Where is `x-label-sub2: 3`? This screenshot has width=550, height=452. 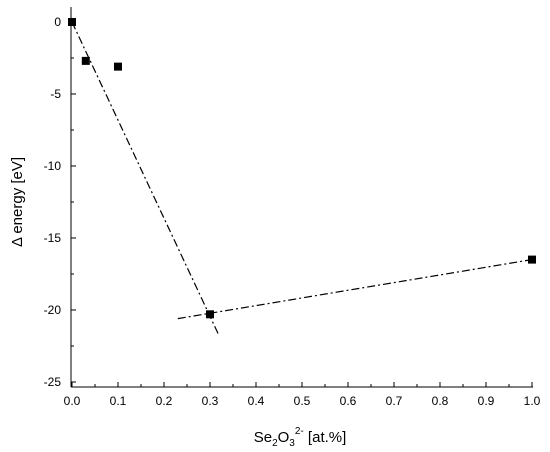
x-label-sub2: 3 is located at coordinates (292, 443).